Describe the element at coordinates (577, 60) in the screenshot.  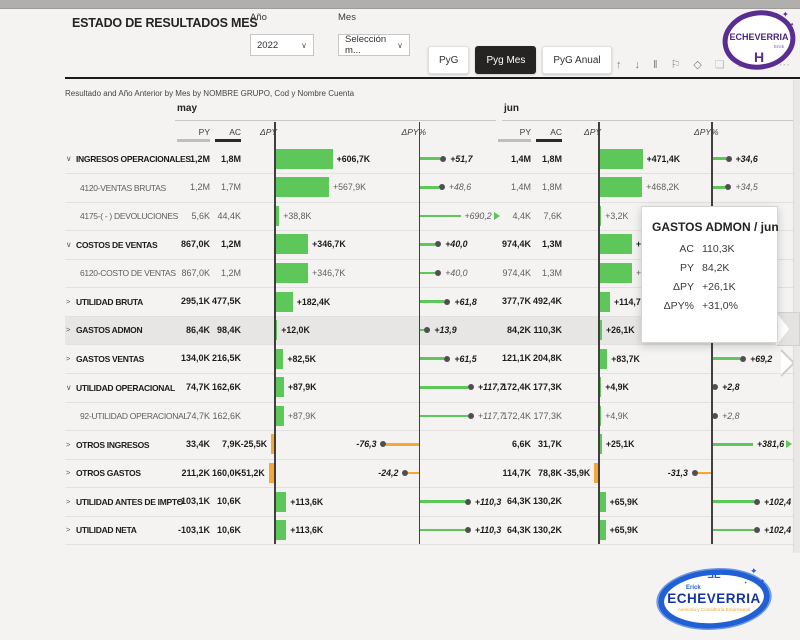
I see `tab-pyg-anual: PyG Anual` at that location.